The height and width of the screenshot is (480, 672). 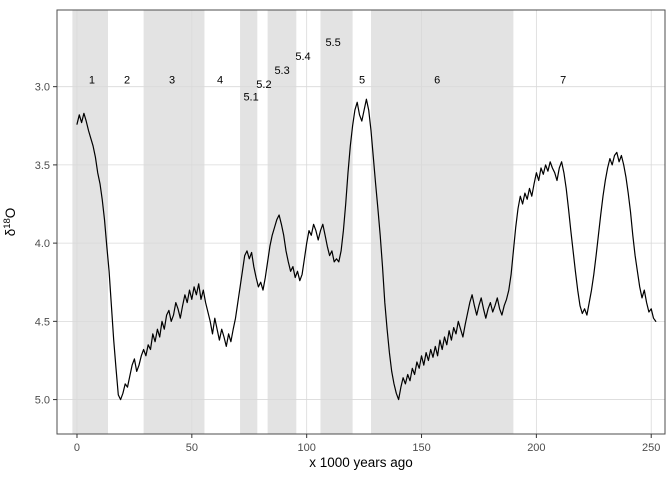 What do you see at coordinates (263, 85) in the screenshot?
I see `stage-label: 5.2` at bounding box center [263, 85].